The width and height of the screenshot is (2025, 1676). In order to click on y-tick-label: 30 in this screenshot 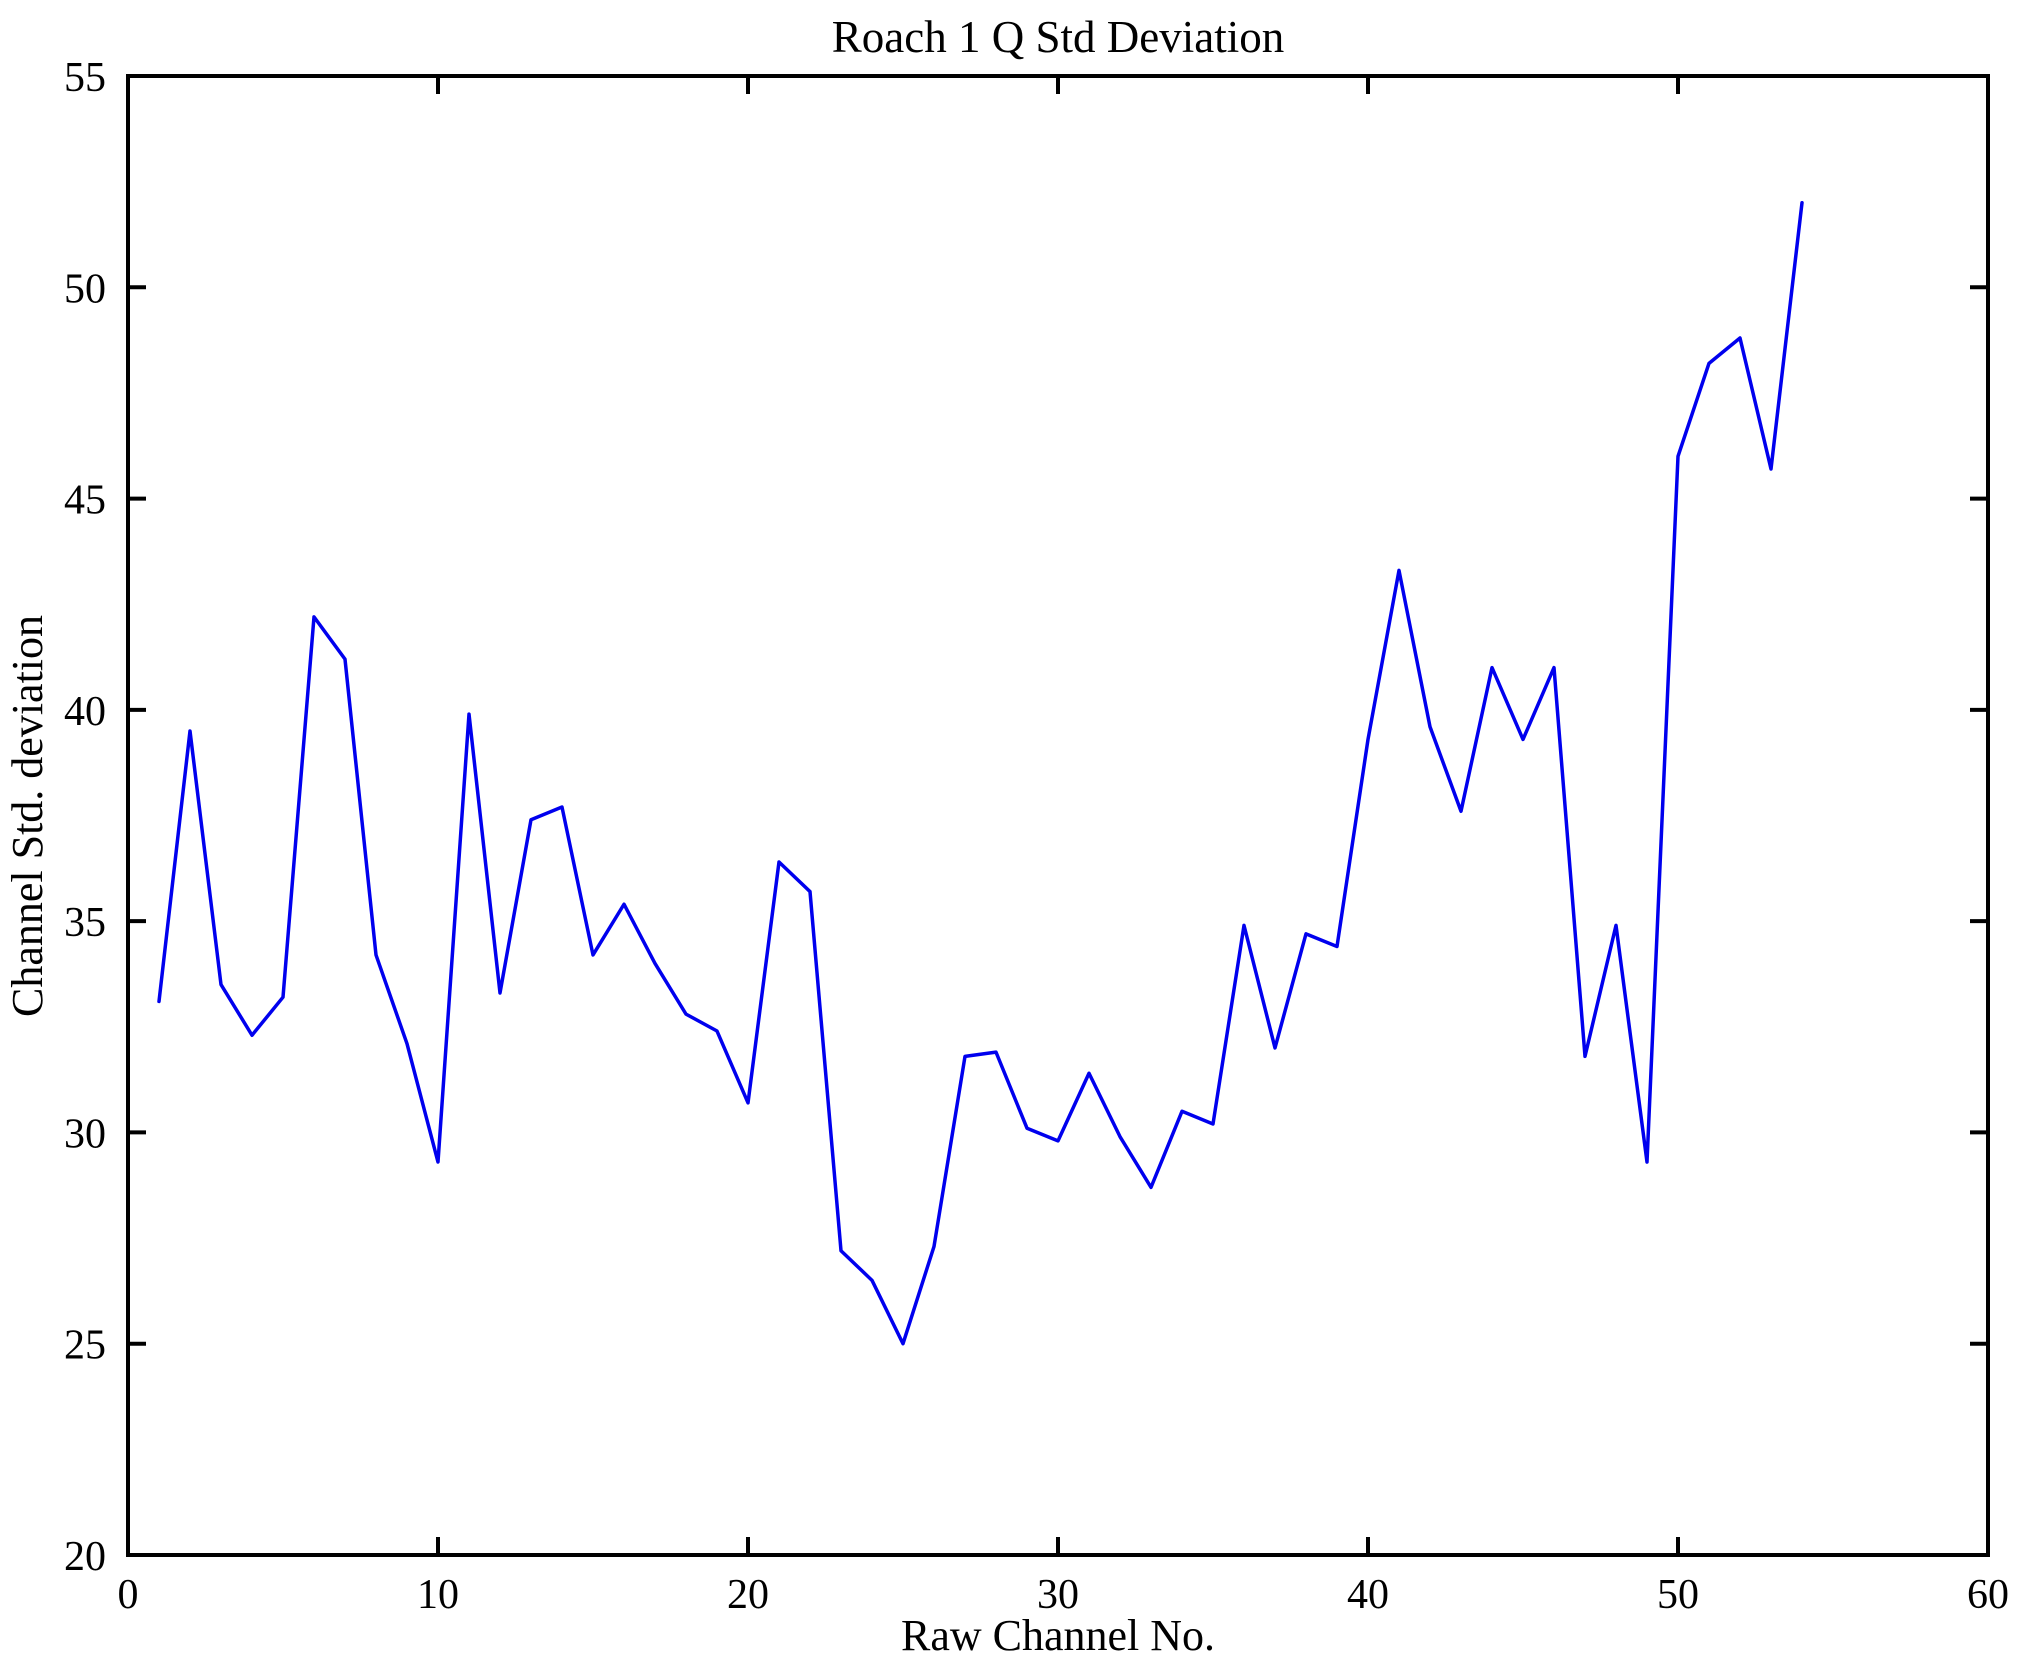, I will do `click(85, 1134)`.